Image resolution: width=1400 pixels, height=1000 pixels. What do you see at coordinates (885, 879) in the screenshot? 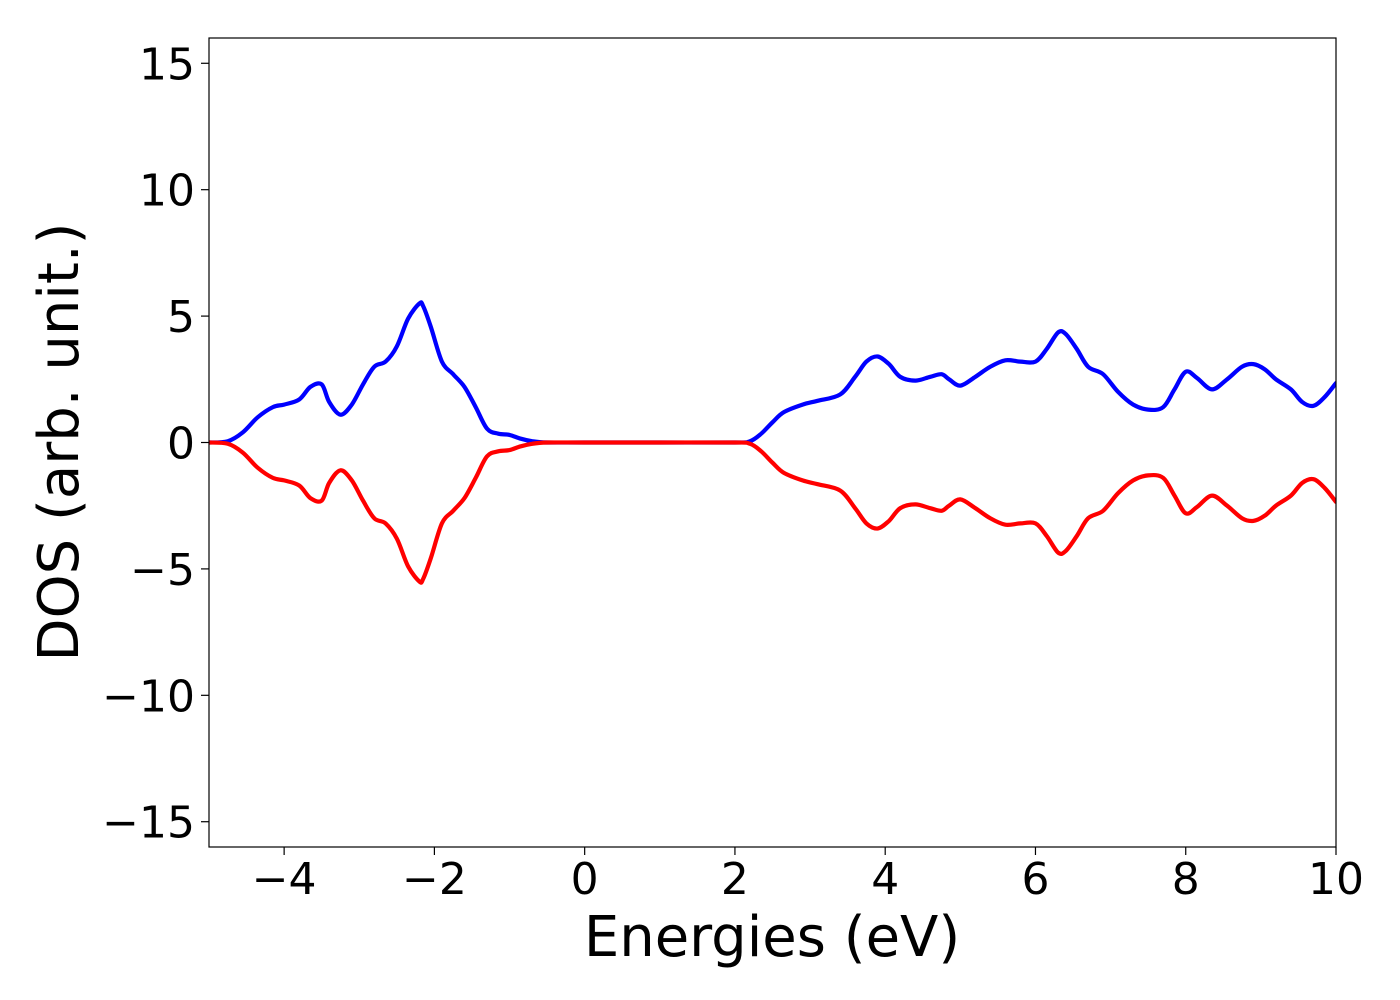
I see `x-tick-label: 4` at bounding box center [885, 879].